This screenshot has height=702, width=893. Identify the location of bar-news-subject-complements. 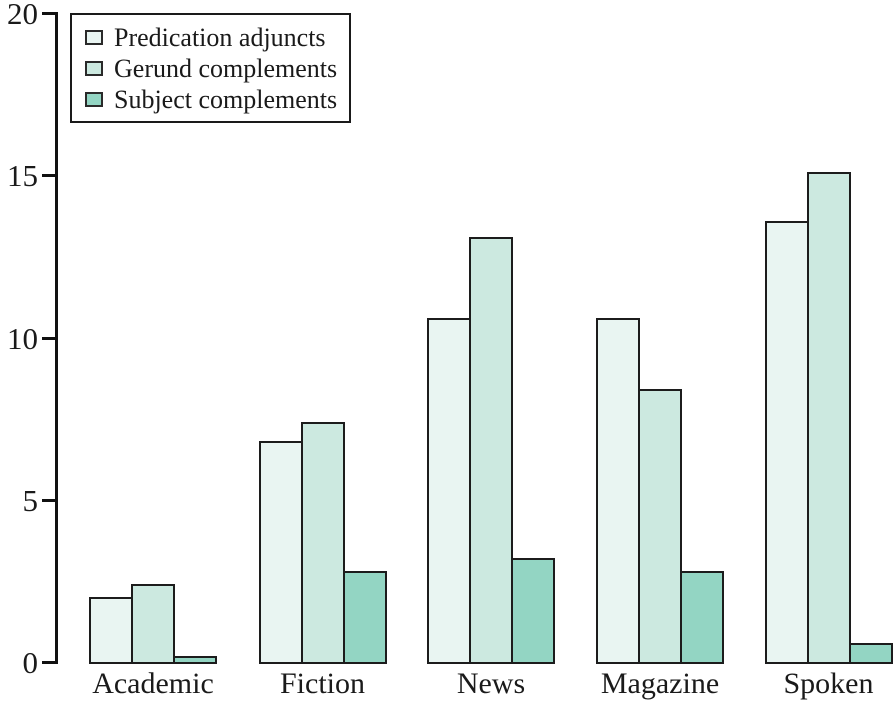
(533, 611).